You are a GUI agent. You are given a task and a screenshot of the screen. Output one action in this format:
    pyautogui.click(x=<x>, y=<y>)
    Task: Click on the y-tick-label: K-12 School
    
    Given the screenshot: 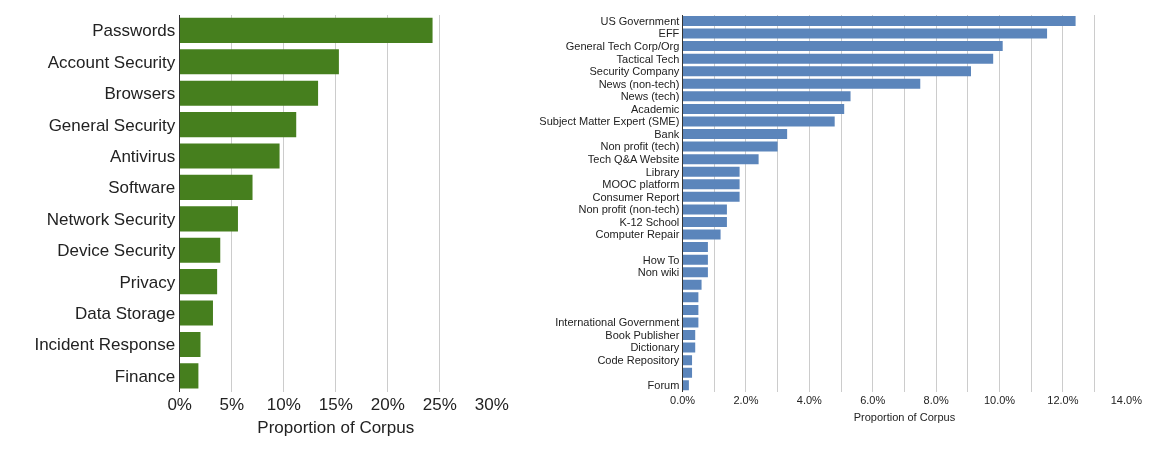 What is the action you would take?
    pyautogui.click(x=649, y=221)
    